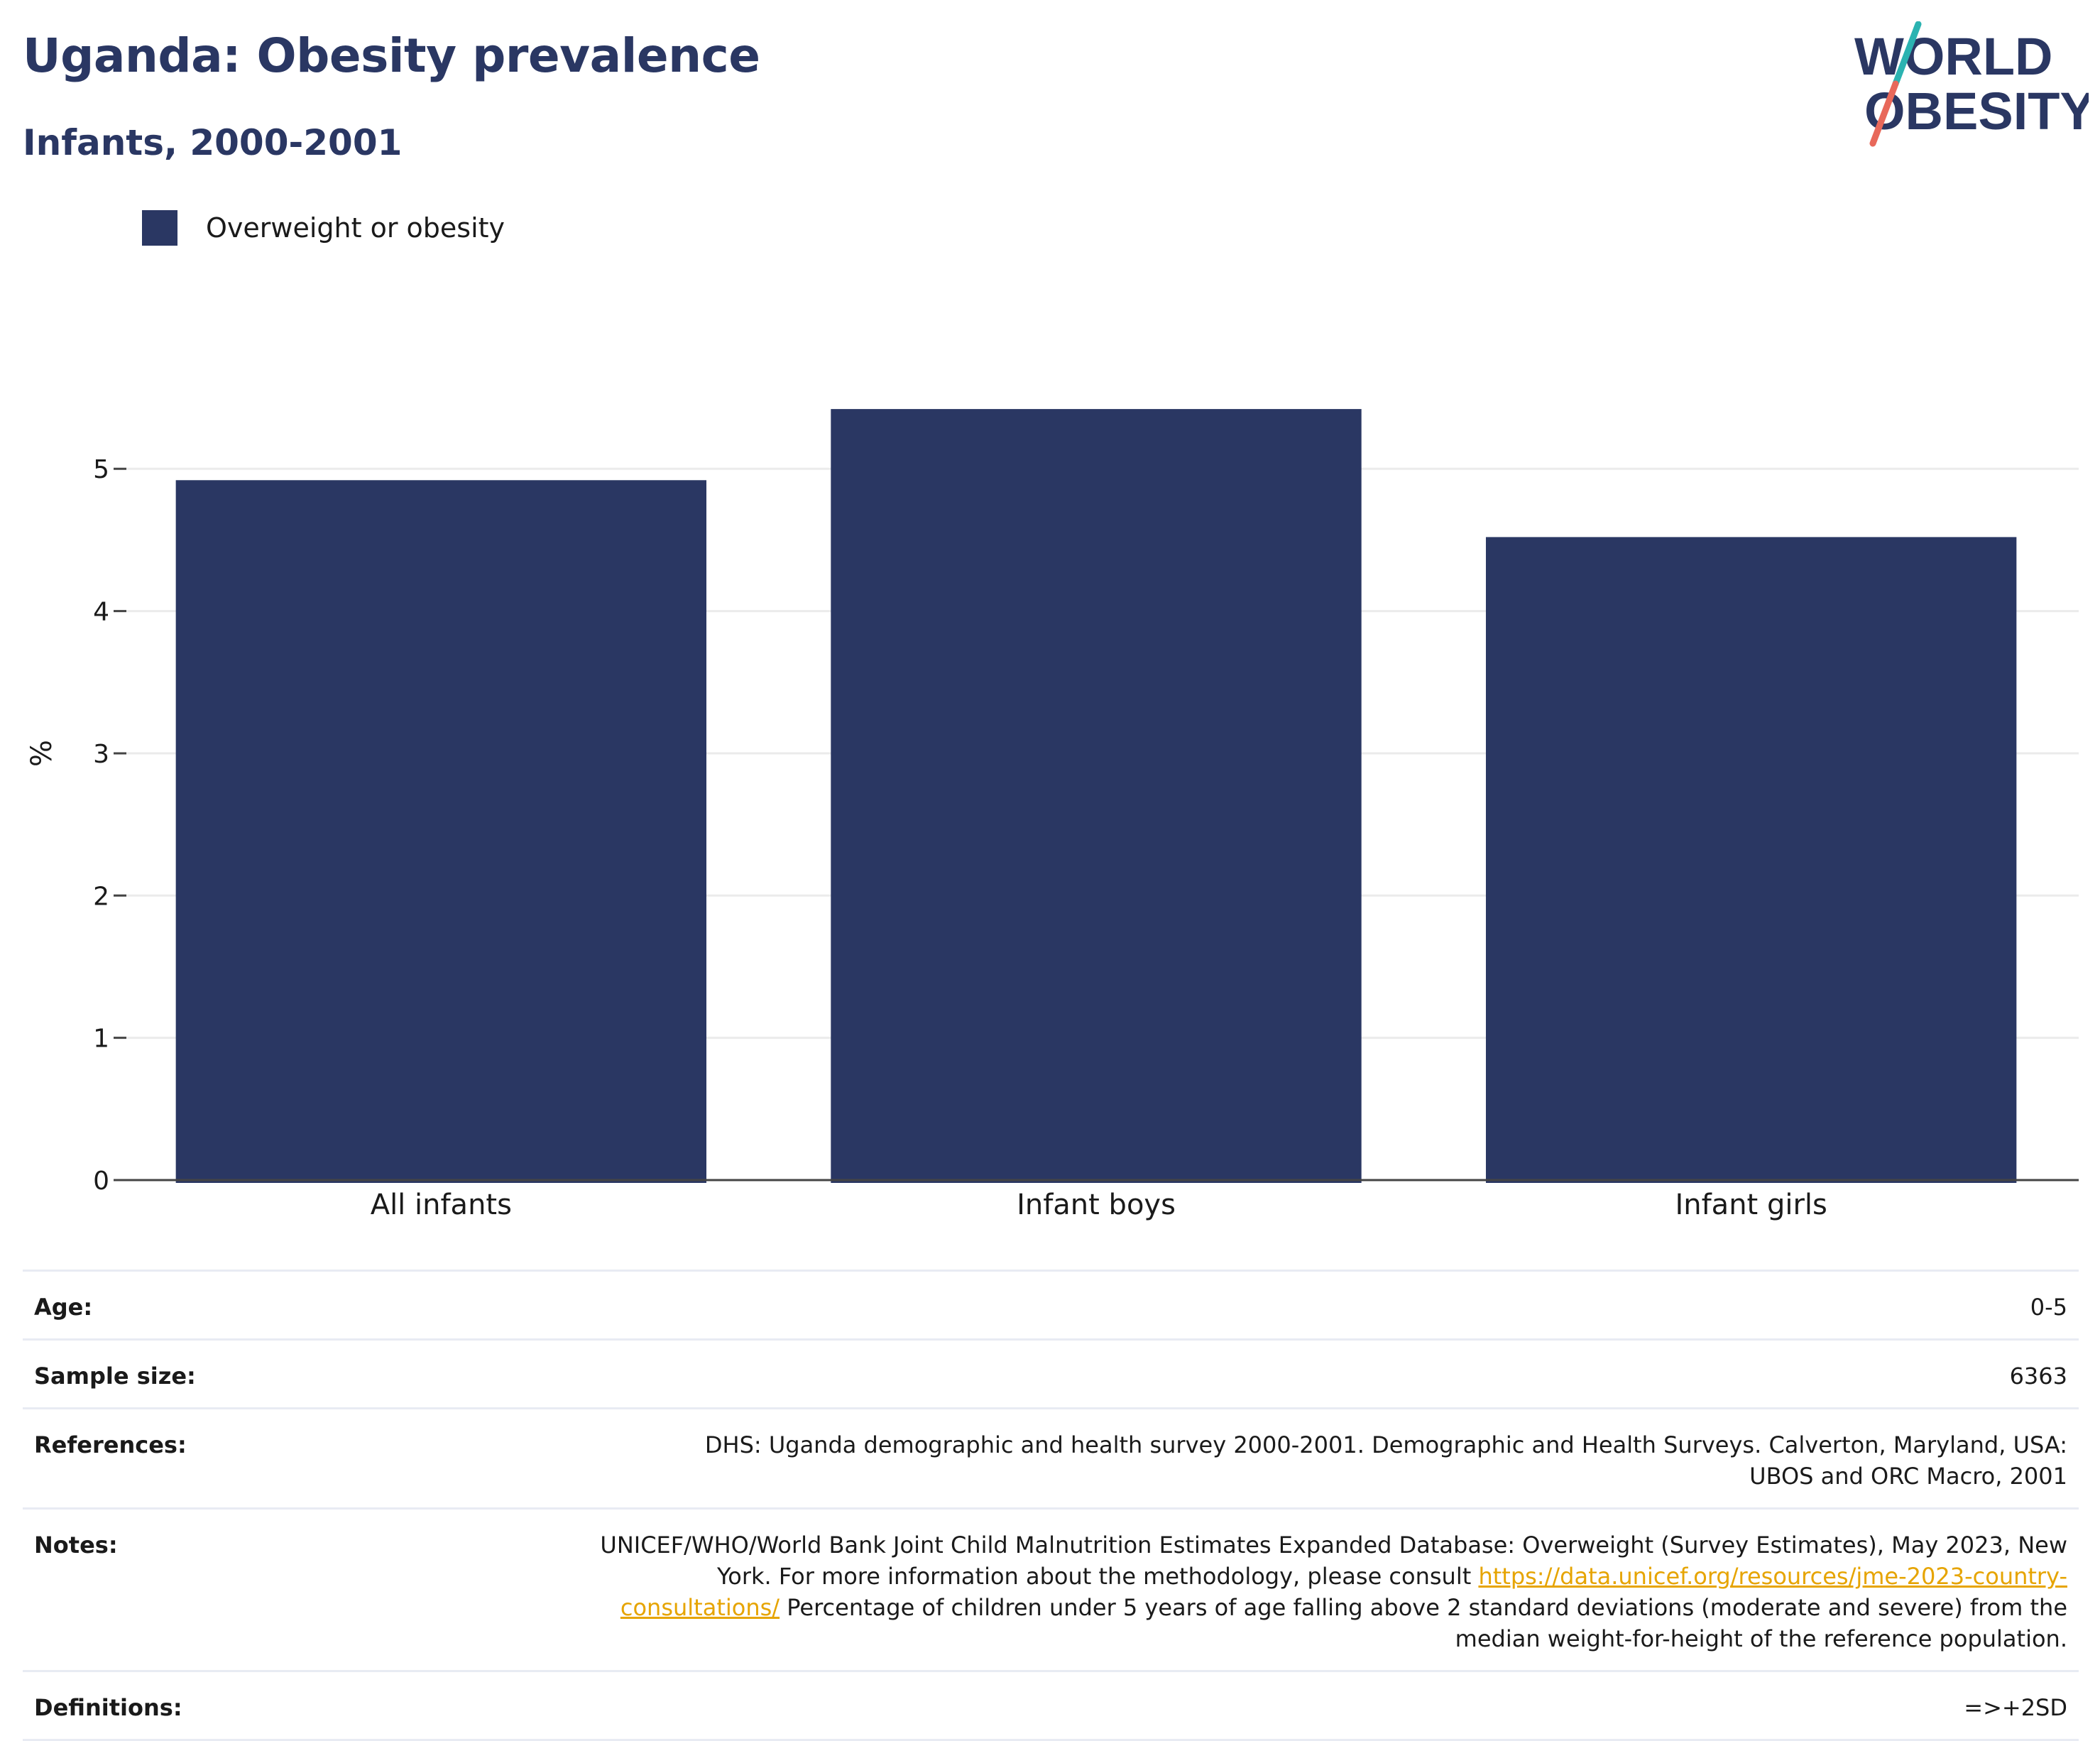 This screenshot has width=2100, height=1741. I want to click on chart-legend: Overweight or obesity, so click(323, 228).